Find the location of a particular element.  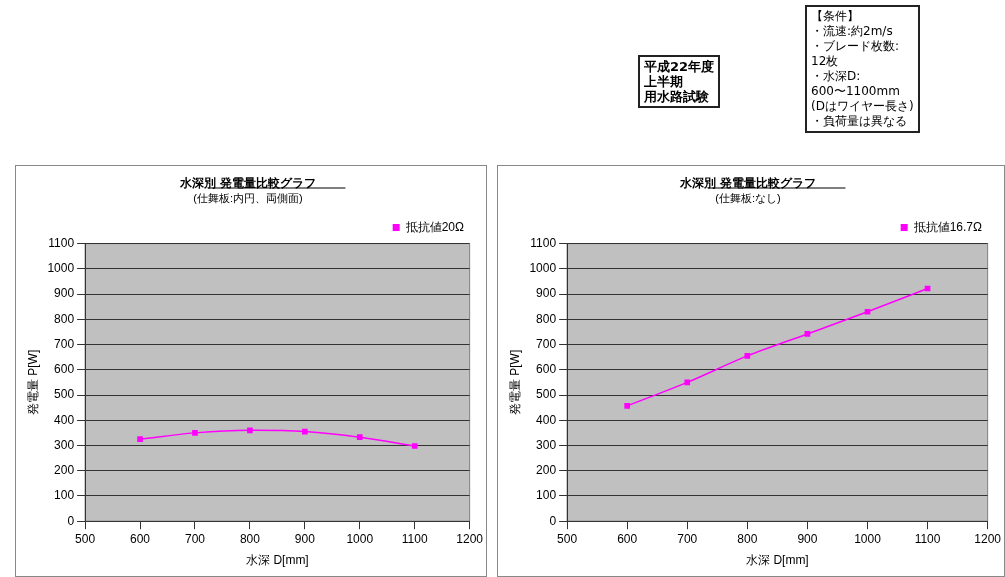

chart-subtitle: (仕舞板:内円、両側面) is located at coordinates (248, 198).